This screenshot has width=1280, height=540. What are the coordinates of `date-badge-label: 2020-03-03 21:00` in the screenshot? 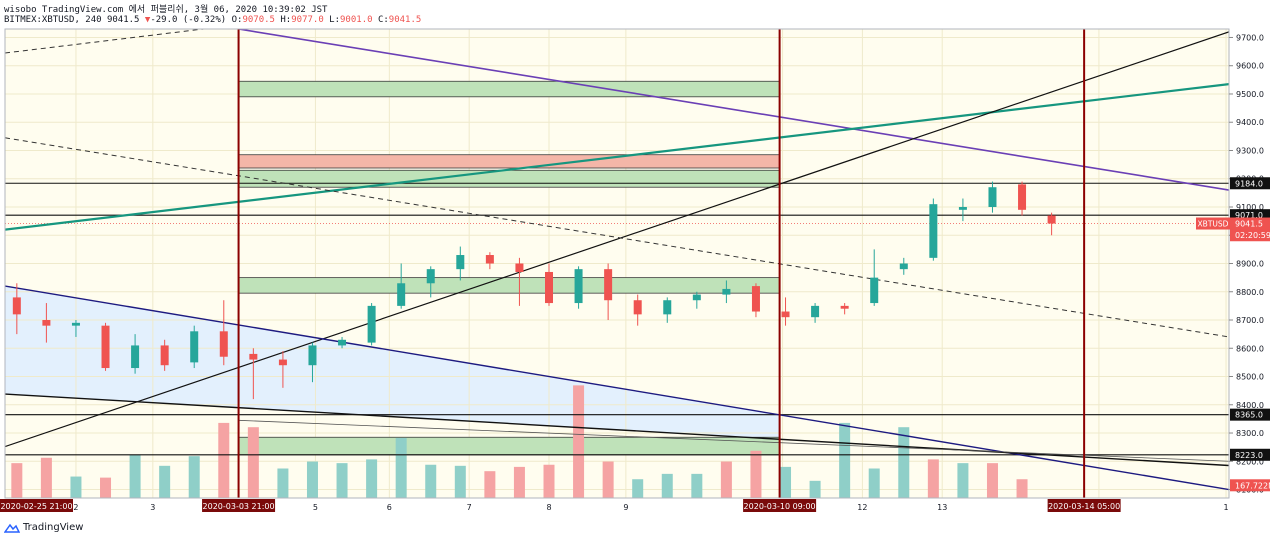 It's located at (239, 506).